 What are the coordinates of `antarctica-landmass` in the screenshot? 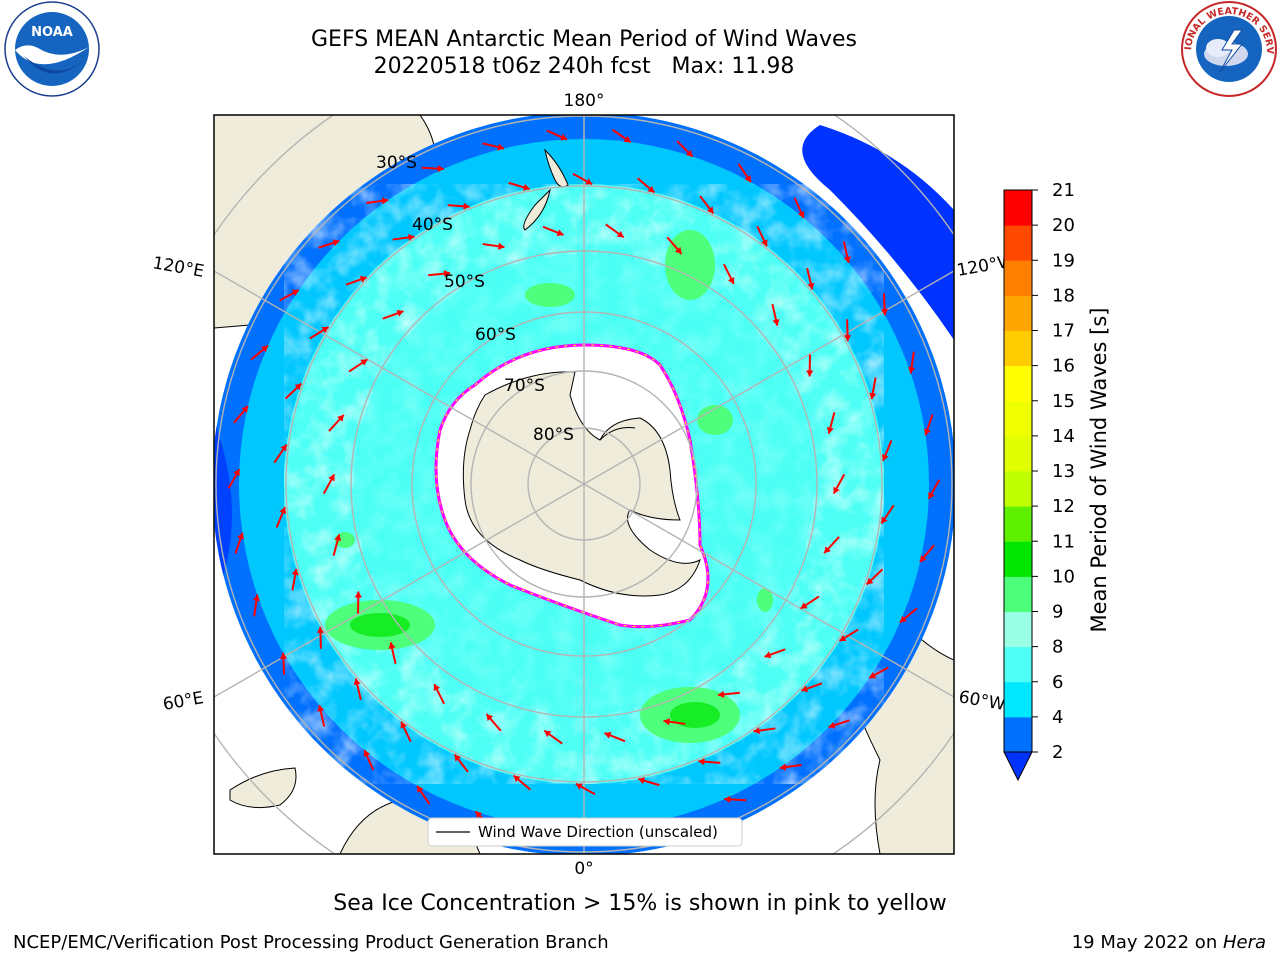 It's located at (581, 484).